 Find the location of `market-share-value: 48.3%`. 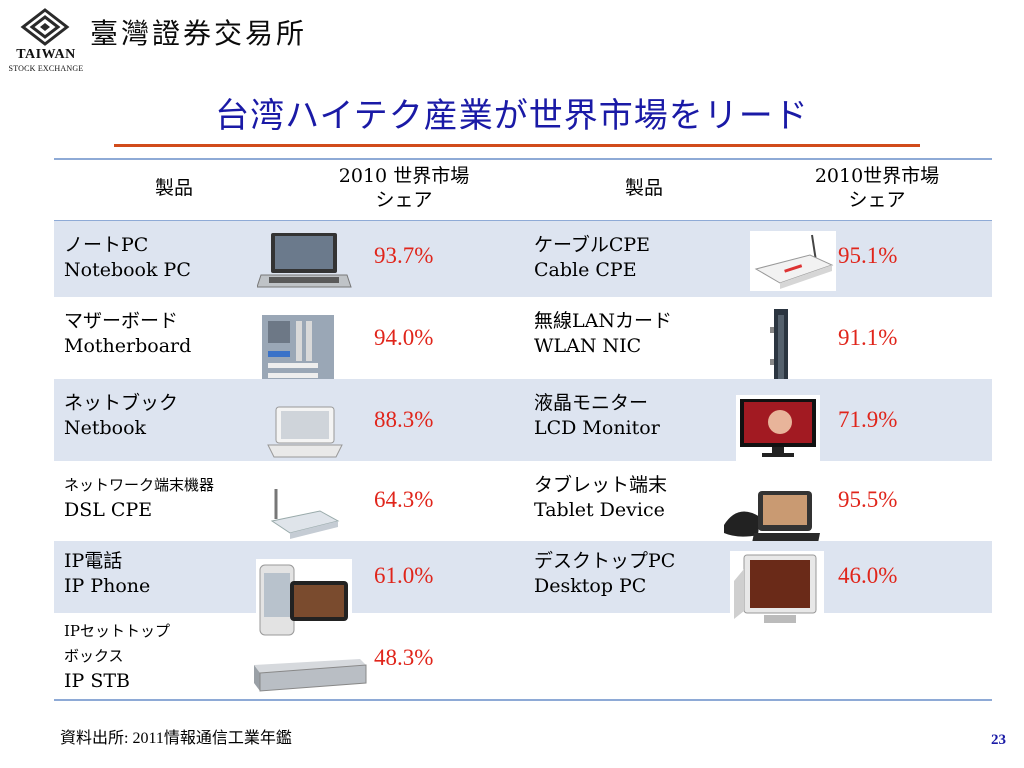

market-share-value: 48.3% is located at coordinates (404, 657).